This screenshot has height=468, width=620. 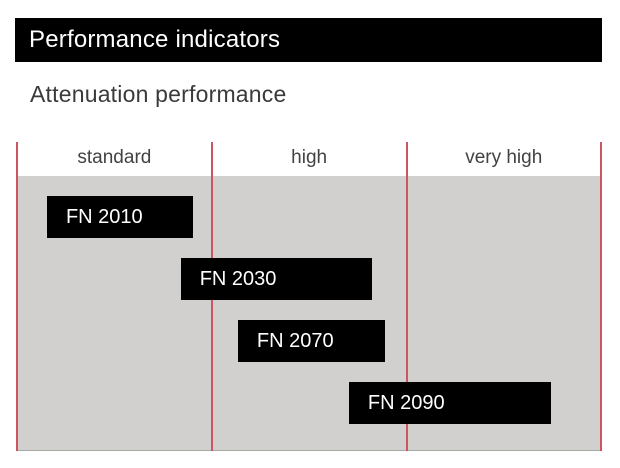 I want to click on category-label-very-high: very high, so click(x=504, y=157).